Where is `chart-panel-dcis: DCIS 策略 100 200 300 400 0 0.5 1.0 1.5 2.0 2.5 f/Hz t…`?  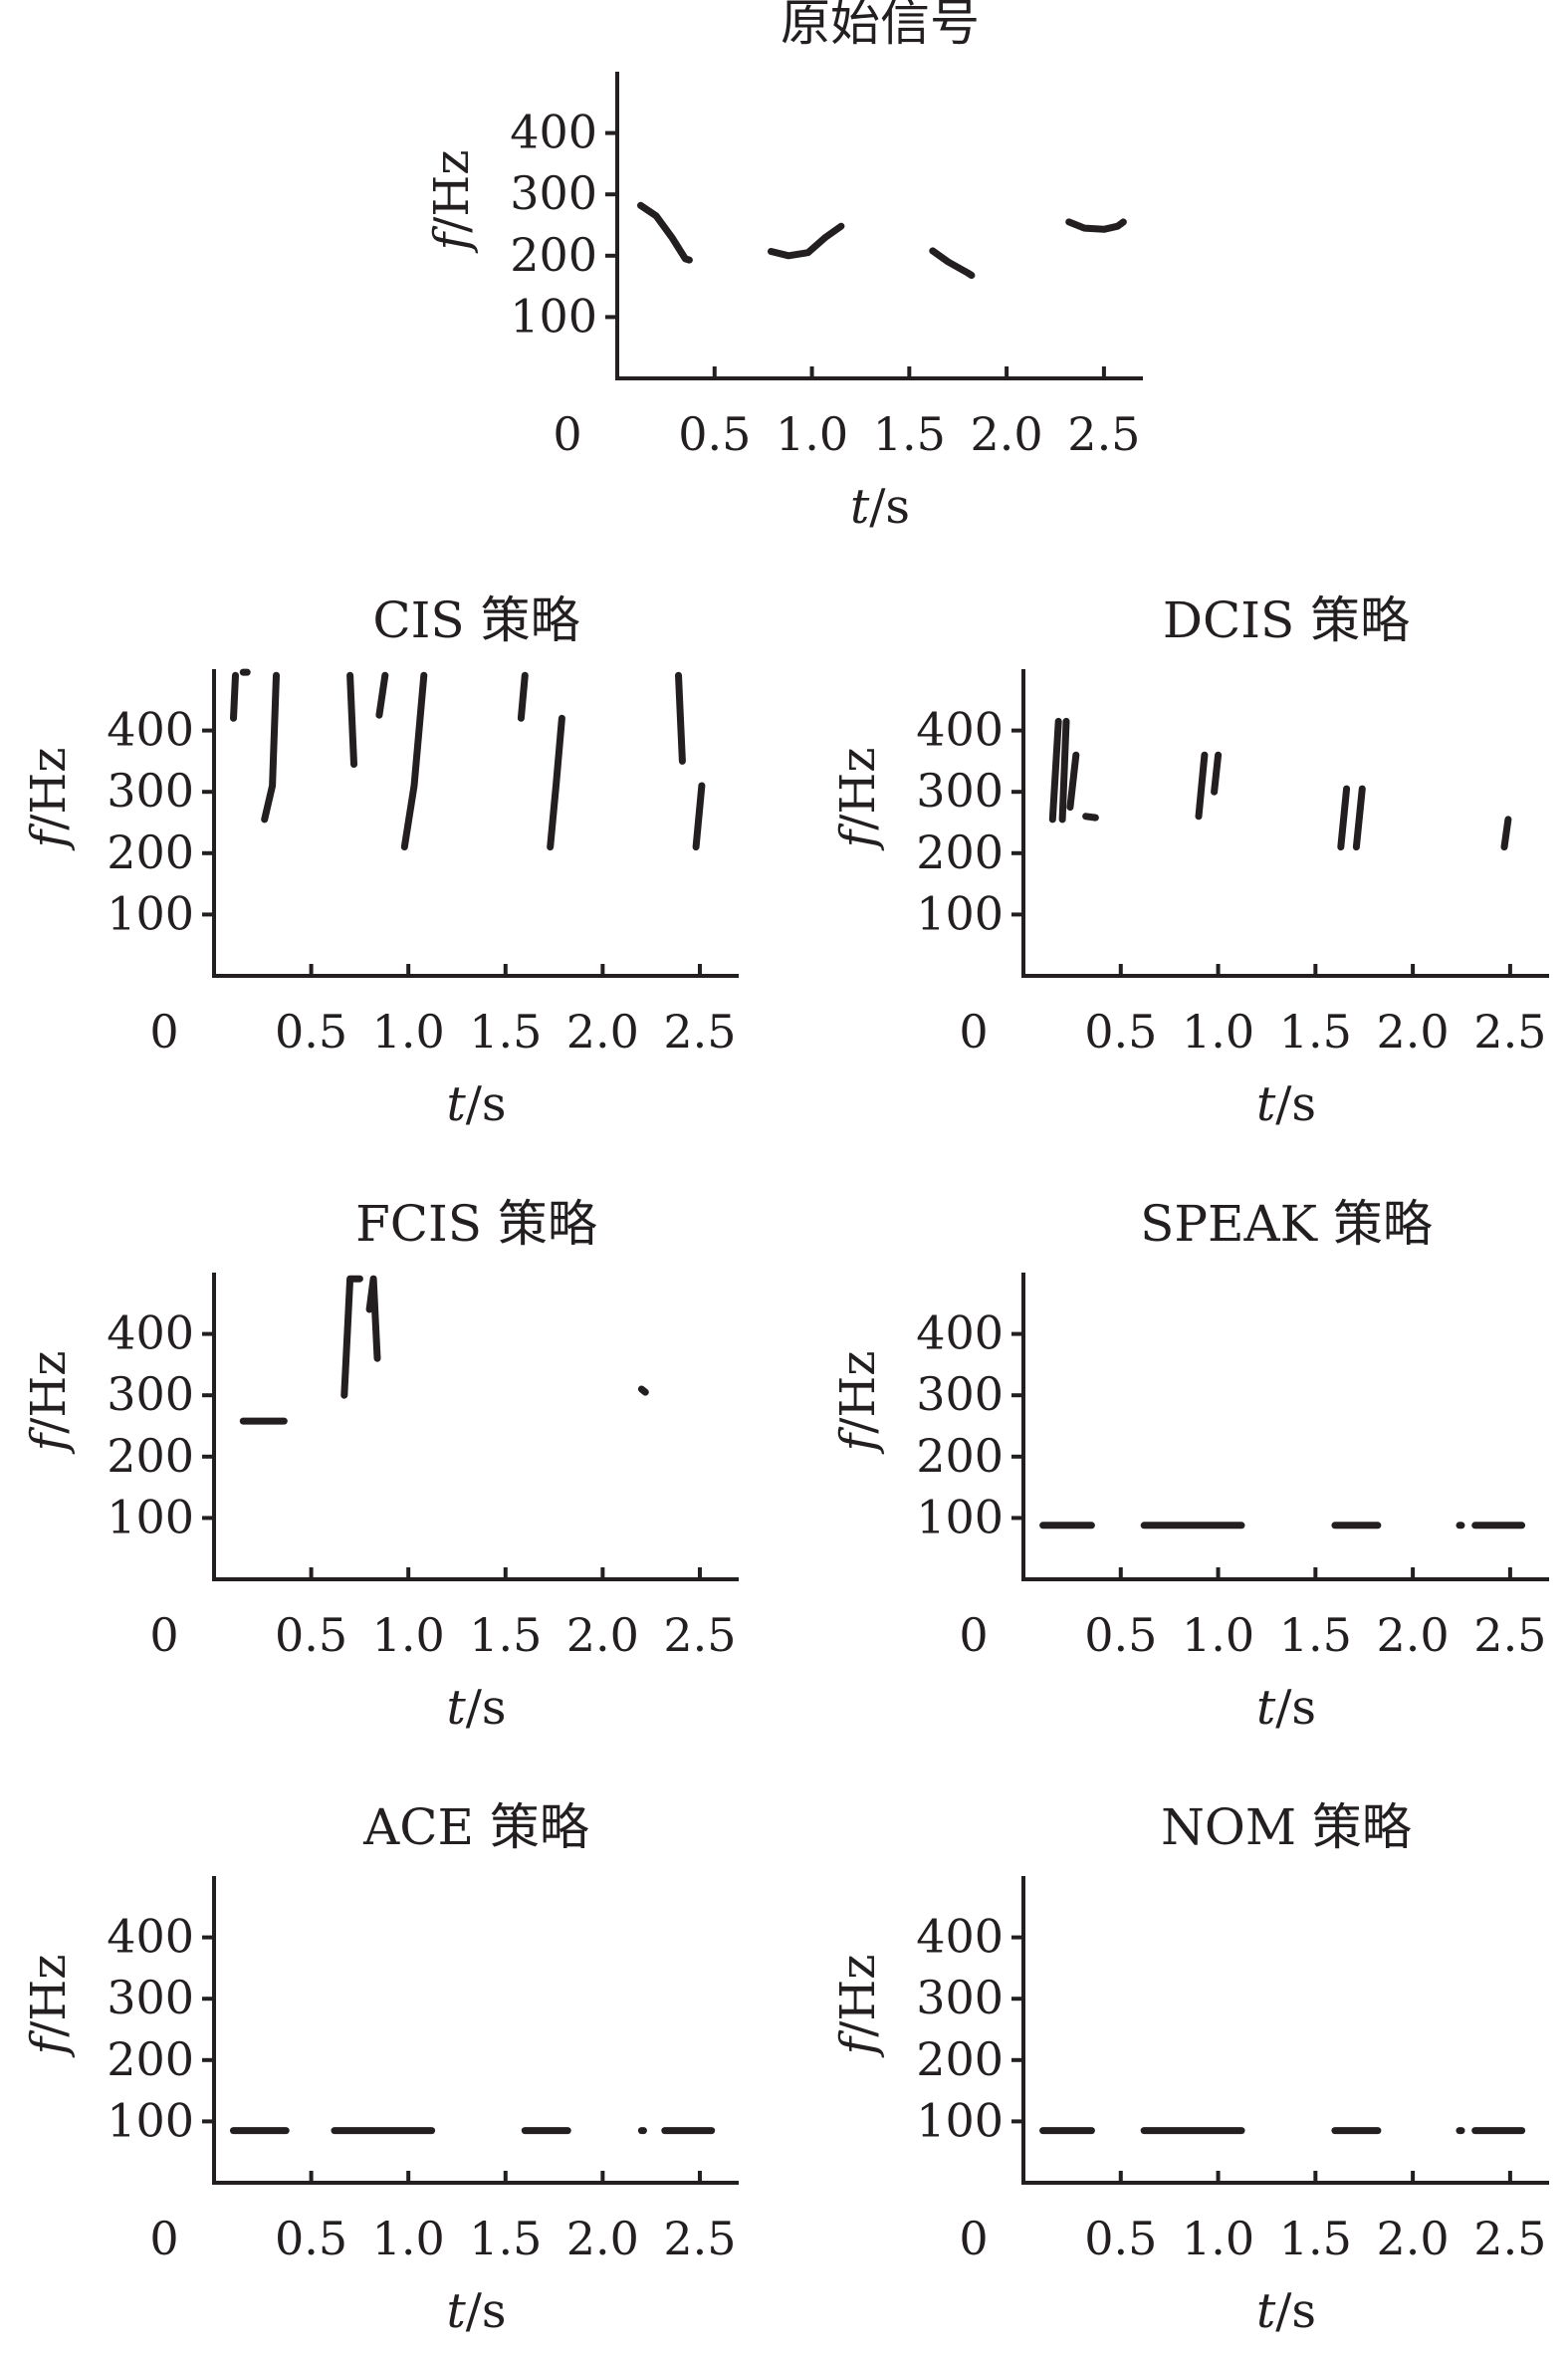
chart-panel-dcis: DCIS 策略 100 200 300 400 0 0.5 1.0 1.5 2.0 2.5 f/Hz t… is located at coordinates (1189, 861).